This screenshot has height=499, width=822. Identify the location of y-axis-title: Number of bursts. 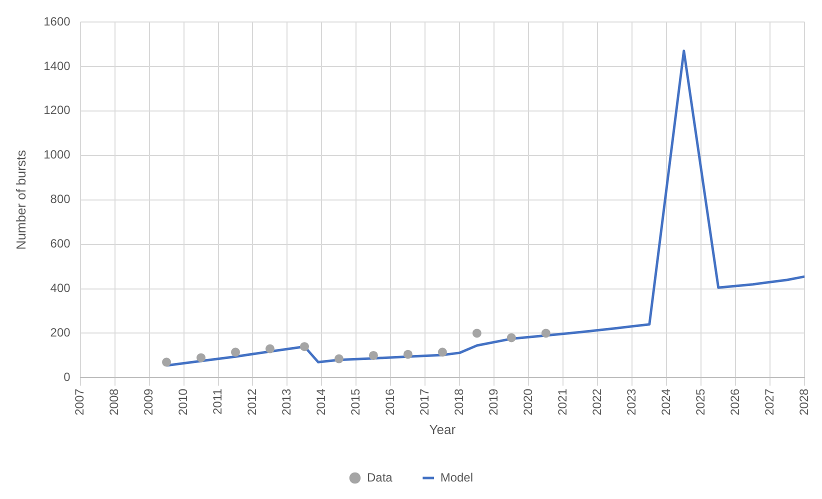
(20, 200).